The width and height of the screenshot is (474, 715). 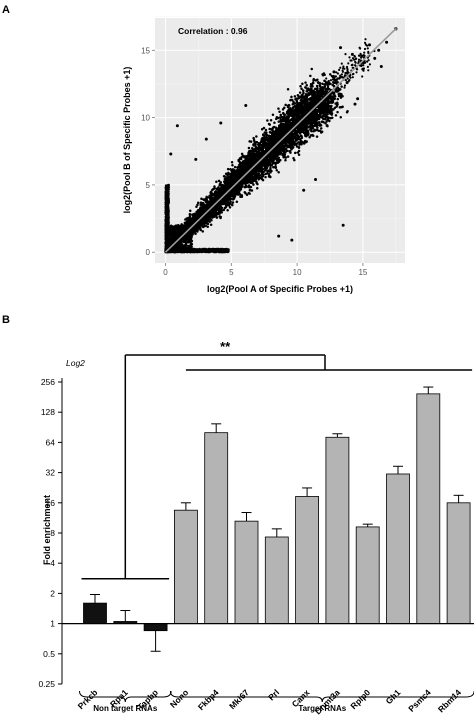 I want to click on y-tick-label: 4, so click(x=52, y=563).